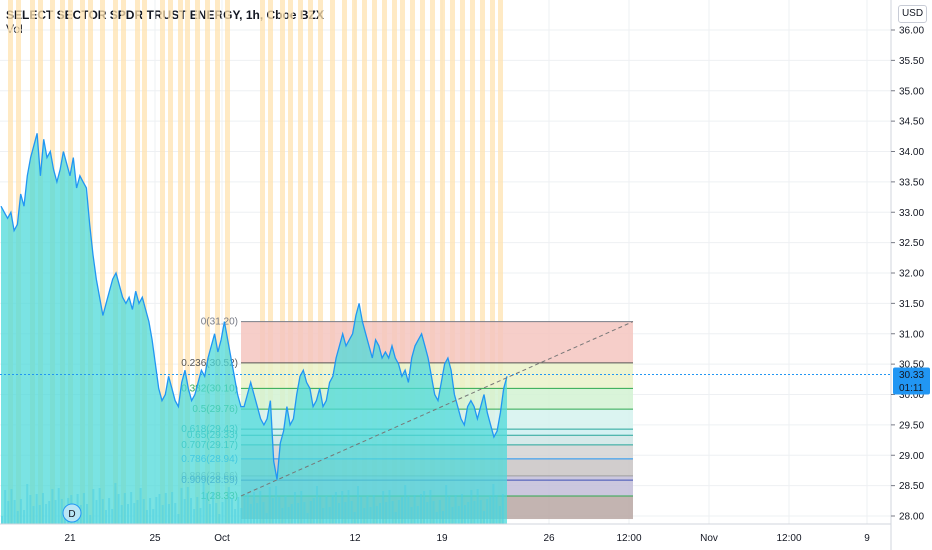 The image size is (932, 550). I want to click on trend-line-segment, so click(437, 409).